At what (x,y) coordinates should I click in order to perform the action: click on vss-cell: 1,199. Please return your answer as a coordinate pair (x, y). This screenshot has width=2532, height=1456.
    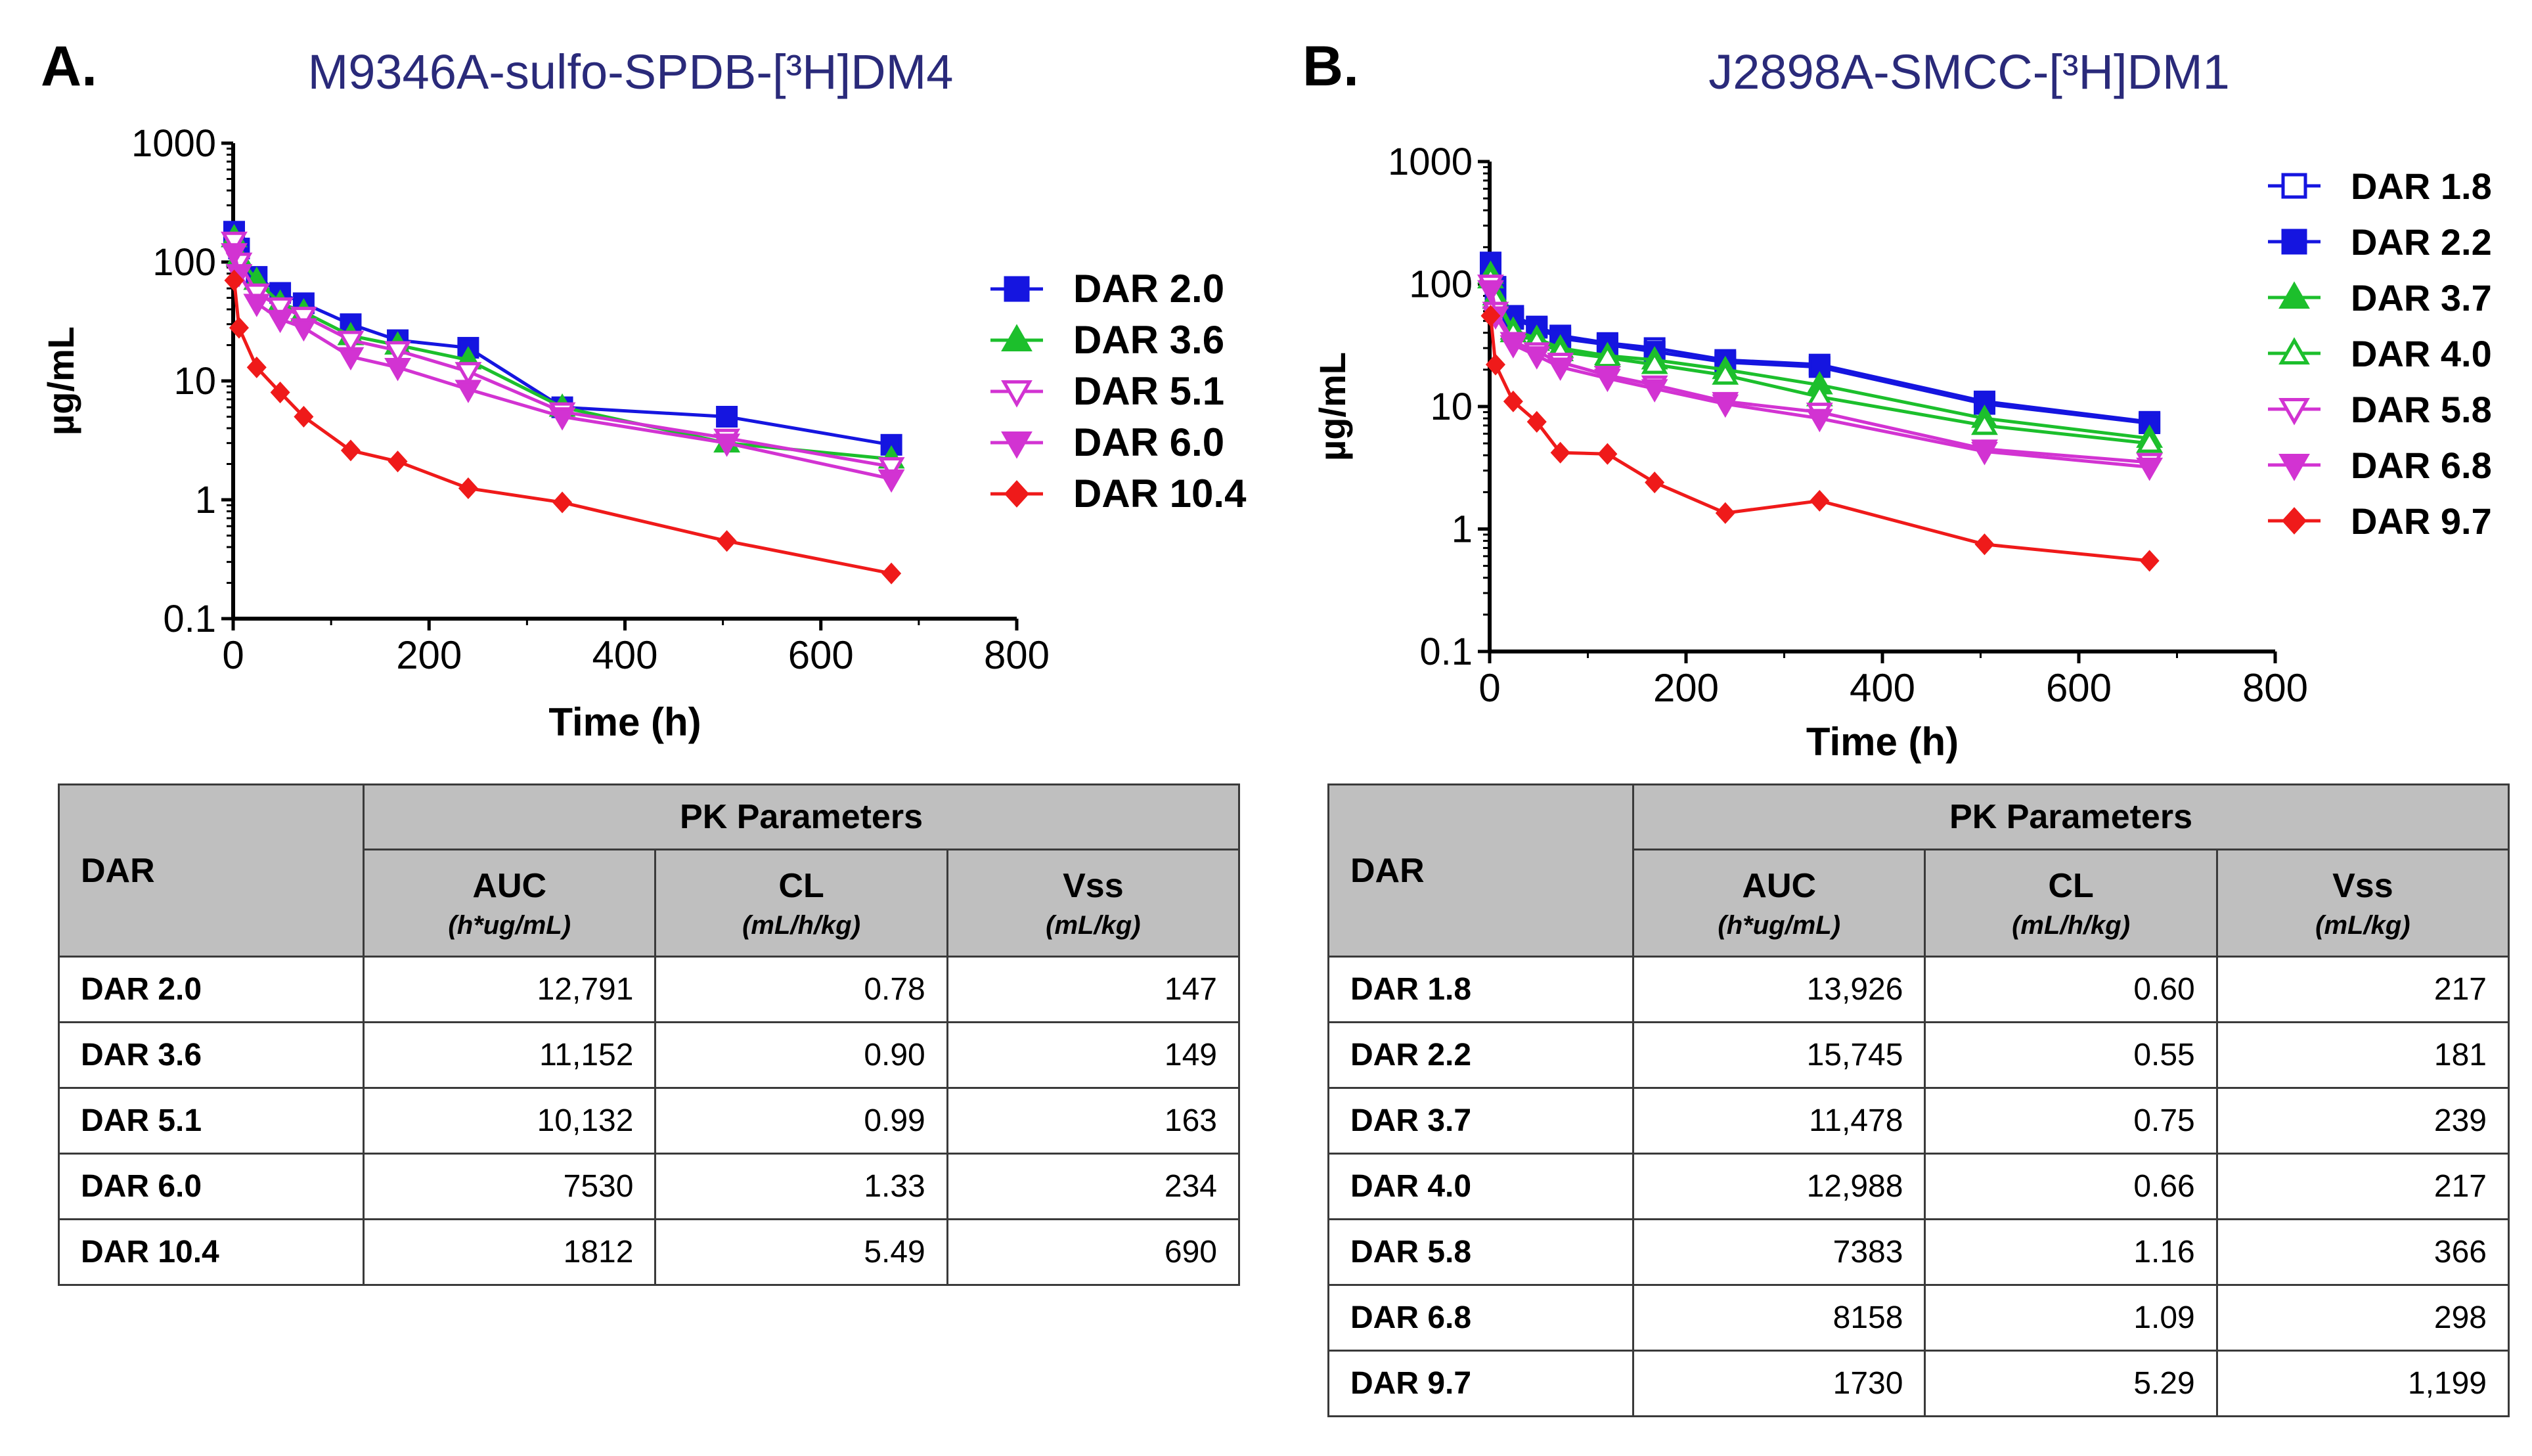
    Looking at the image, I should click on (2362, 1383).